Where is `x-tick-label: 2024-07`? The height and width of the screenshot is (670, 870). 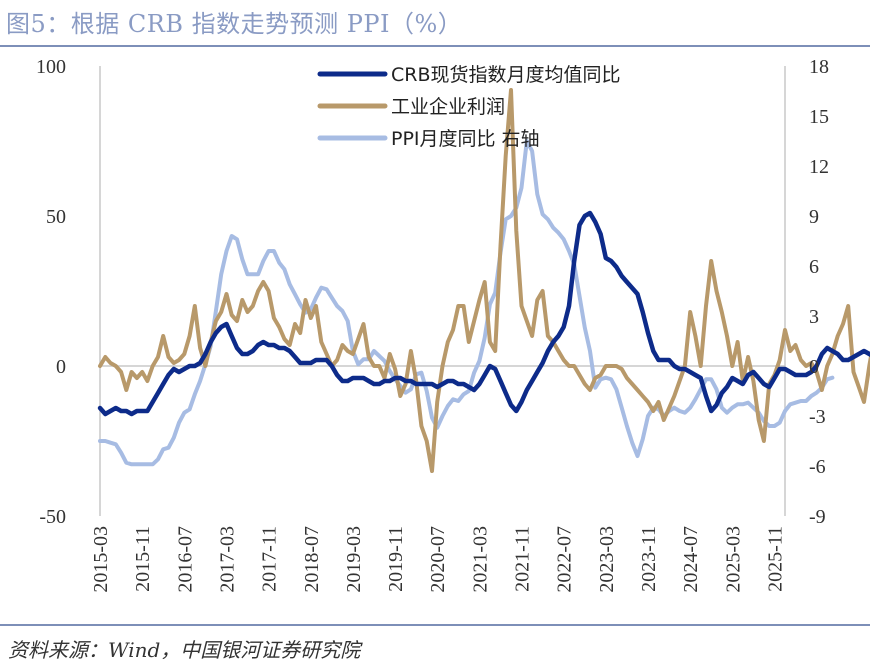
x-tick-label: 2024-07 is located at coordinates (691, 559).